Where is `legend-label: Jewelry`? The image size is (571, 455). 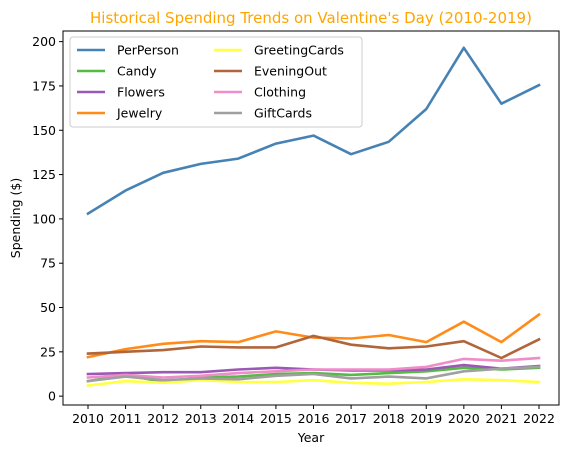
legend-label: Jewelry is located at coordinates (139, 113).